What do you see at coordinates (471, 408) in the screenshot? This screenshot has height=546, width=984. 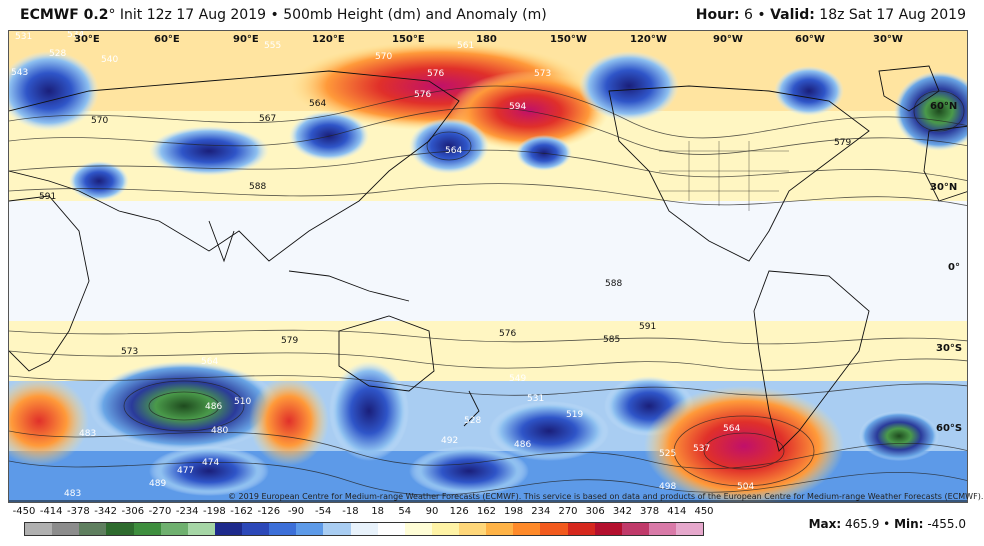 I see `new-zealand-outline` at bounding box center [471, 408].